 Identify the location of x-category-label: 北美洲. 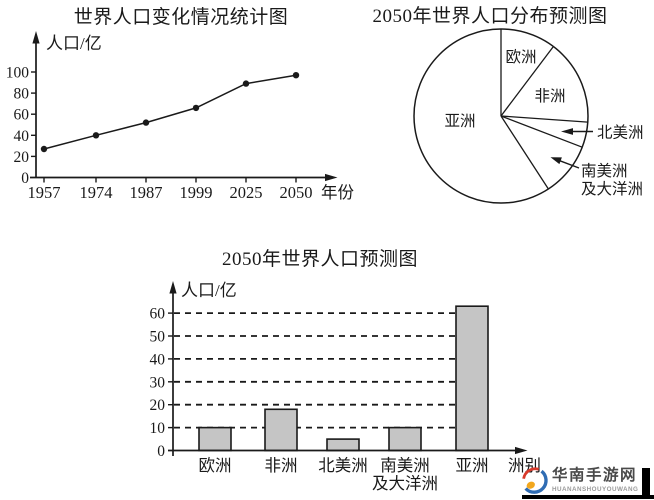
(343, 465).